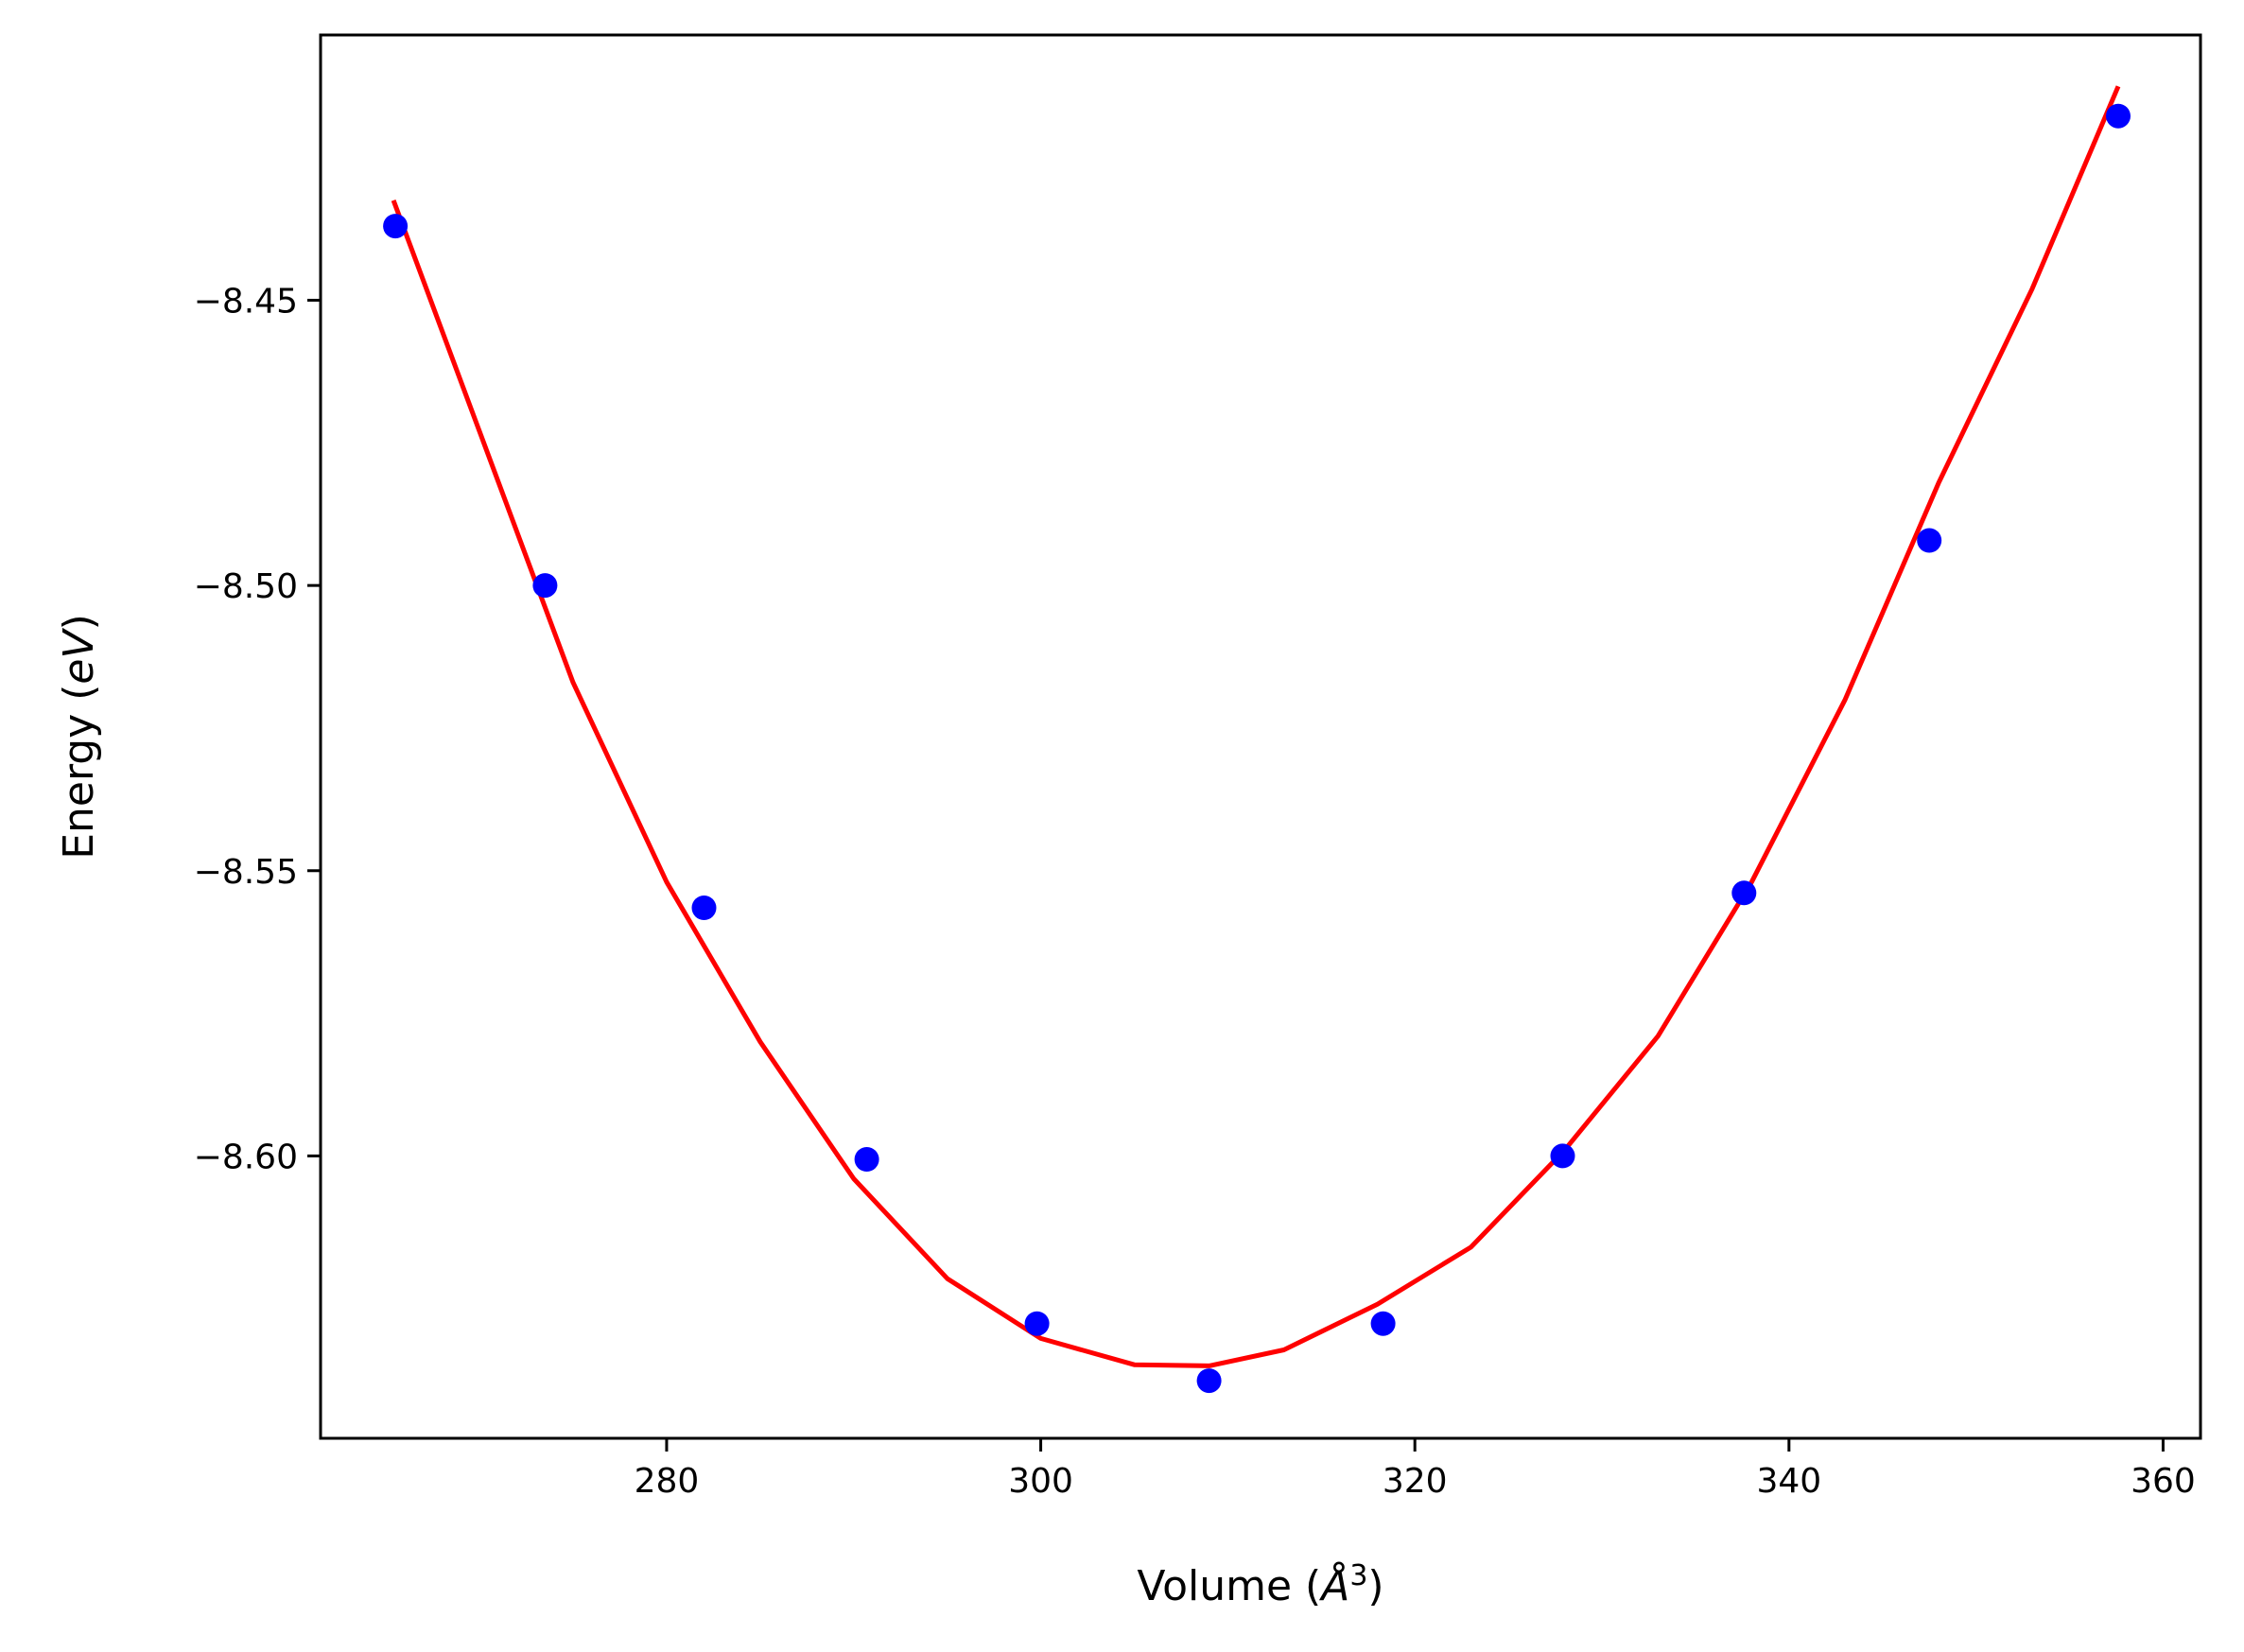 The height and width of the screenshot is (1652, 2244). Describe the element at coordinates (2163, 1482) in the screenshot. I see `x-tick-label: 360` at that location.